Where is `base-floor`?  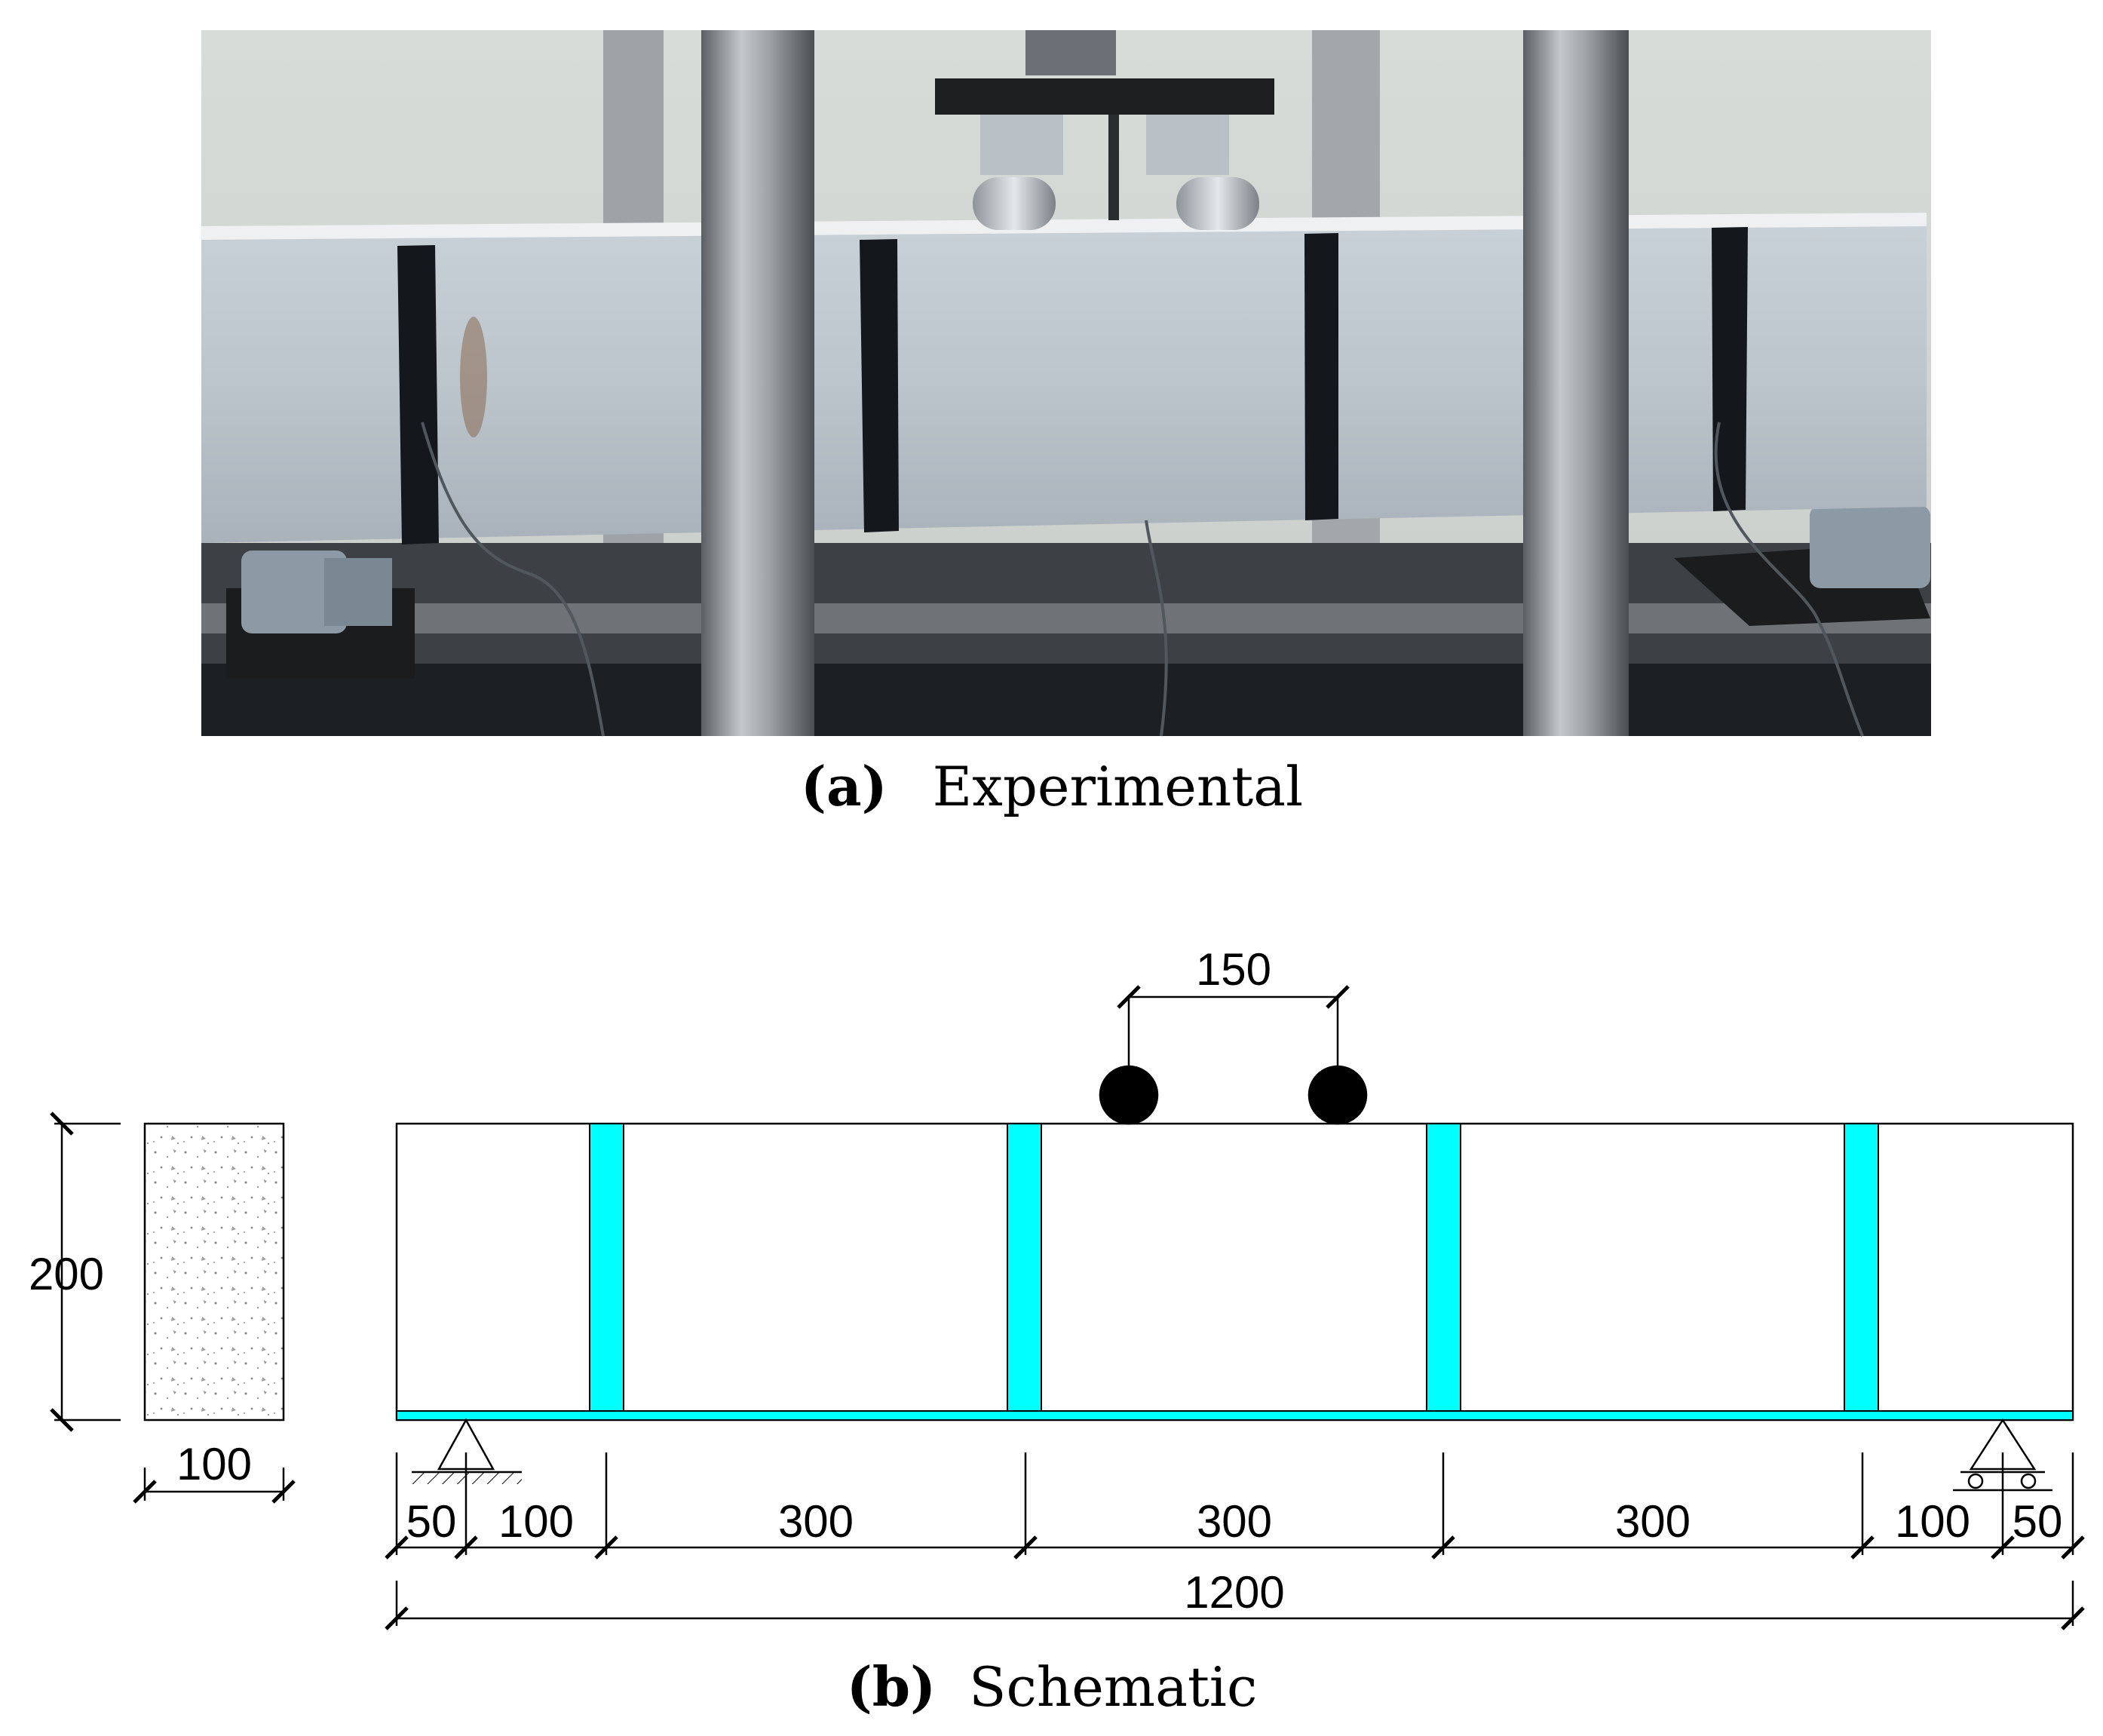 base-floor is located at coordinates (1066, 700).